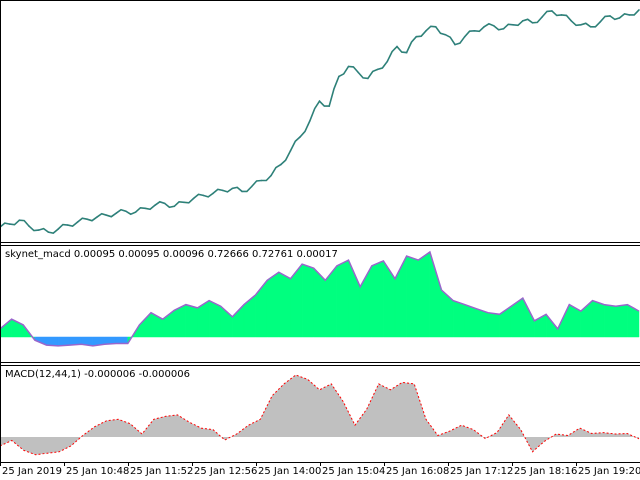  What do you see at coordinates (290, 471) in the screenshot?
I see `time-label: 25 Jan 14:00` at bounding box center [290, 471].